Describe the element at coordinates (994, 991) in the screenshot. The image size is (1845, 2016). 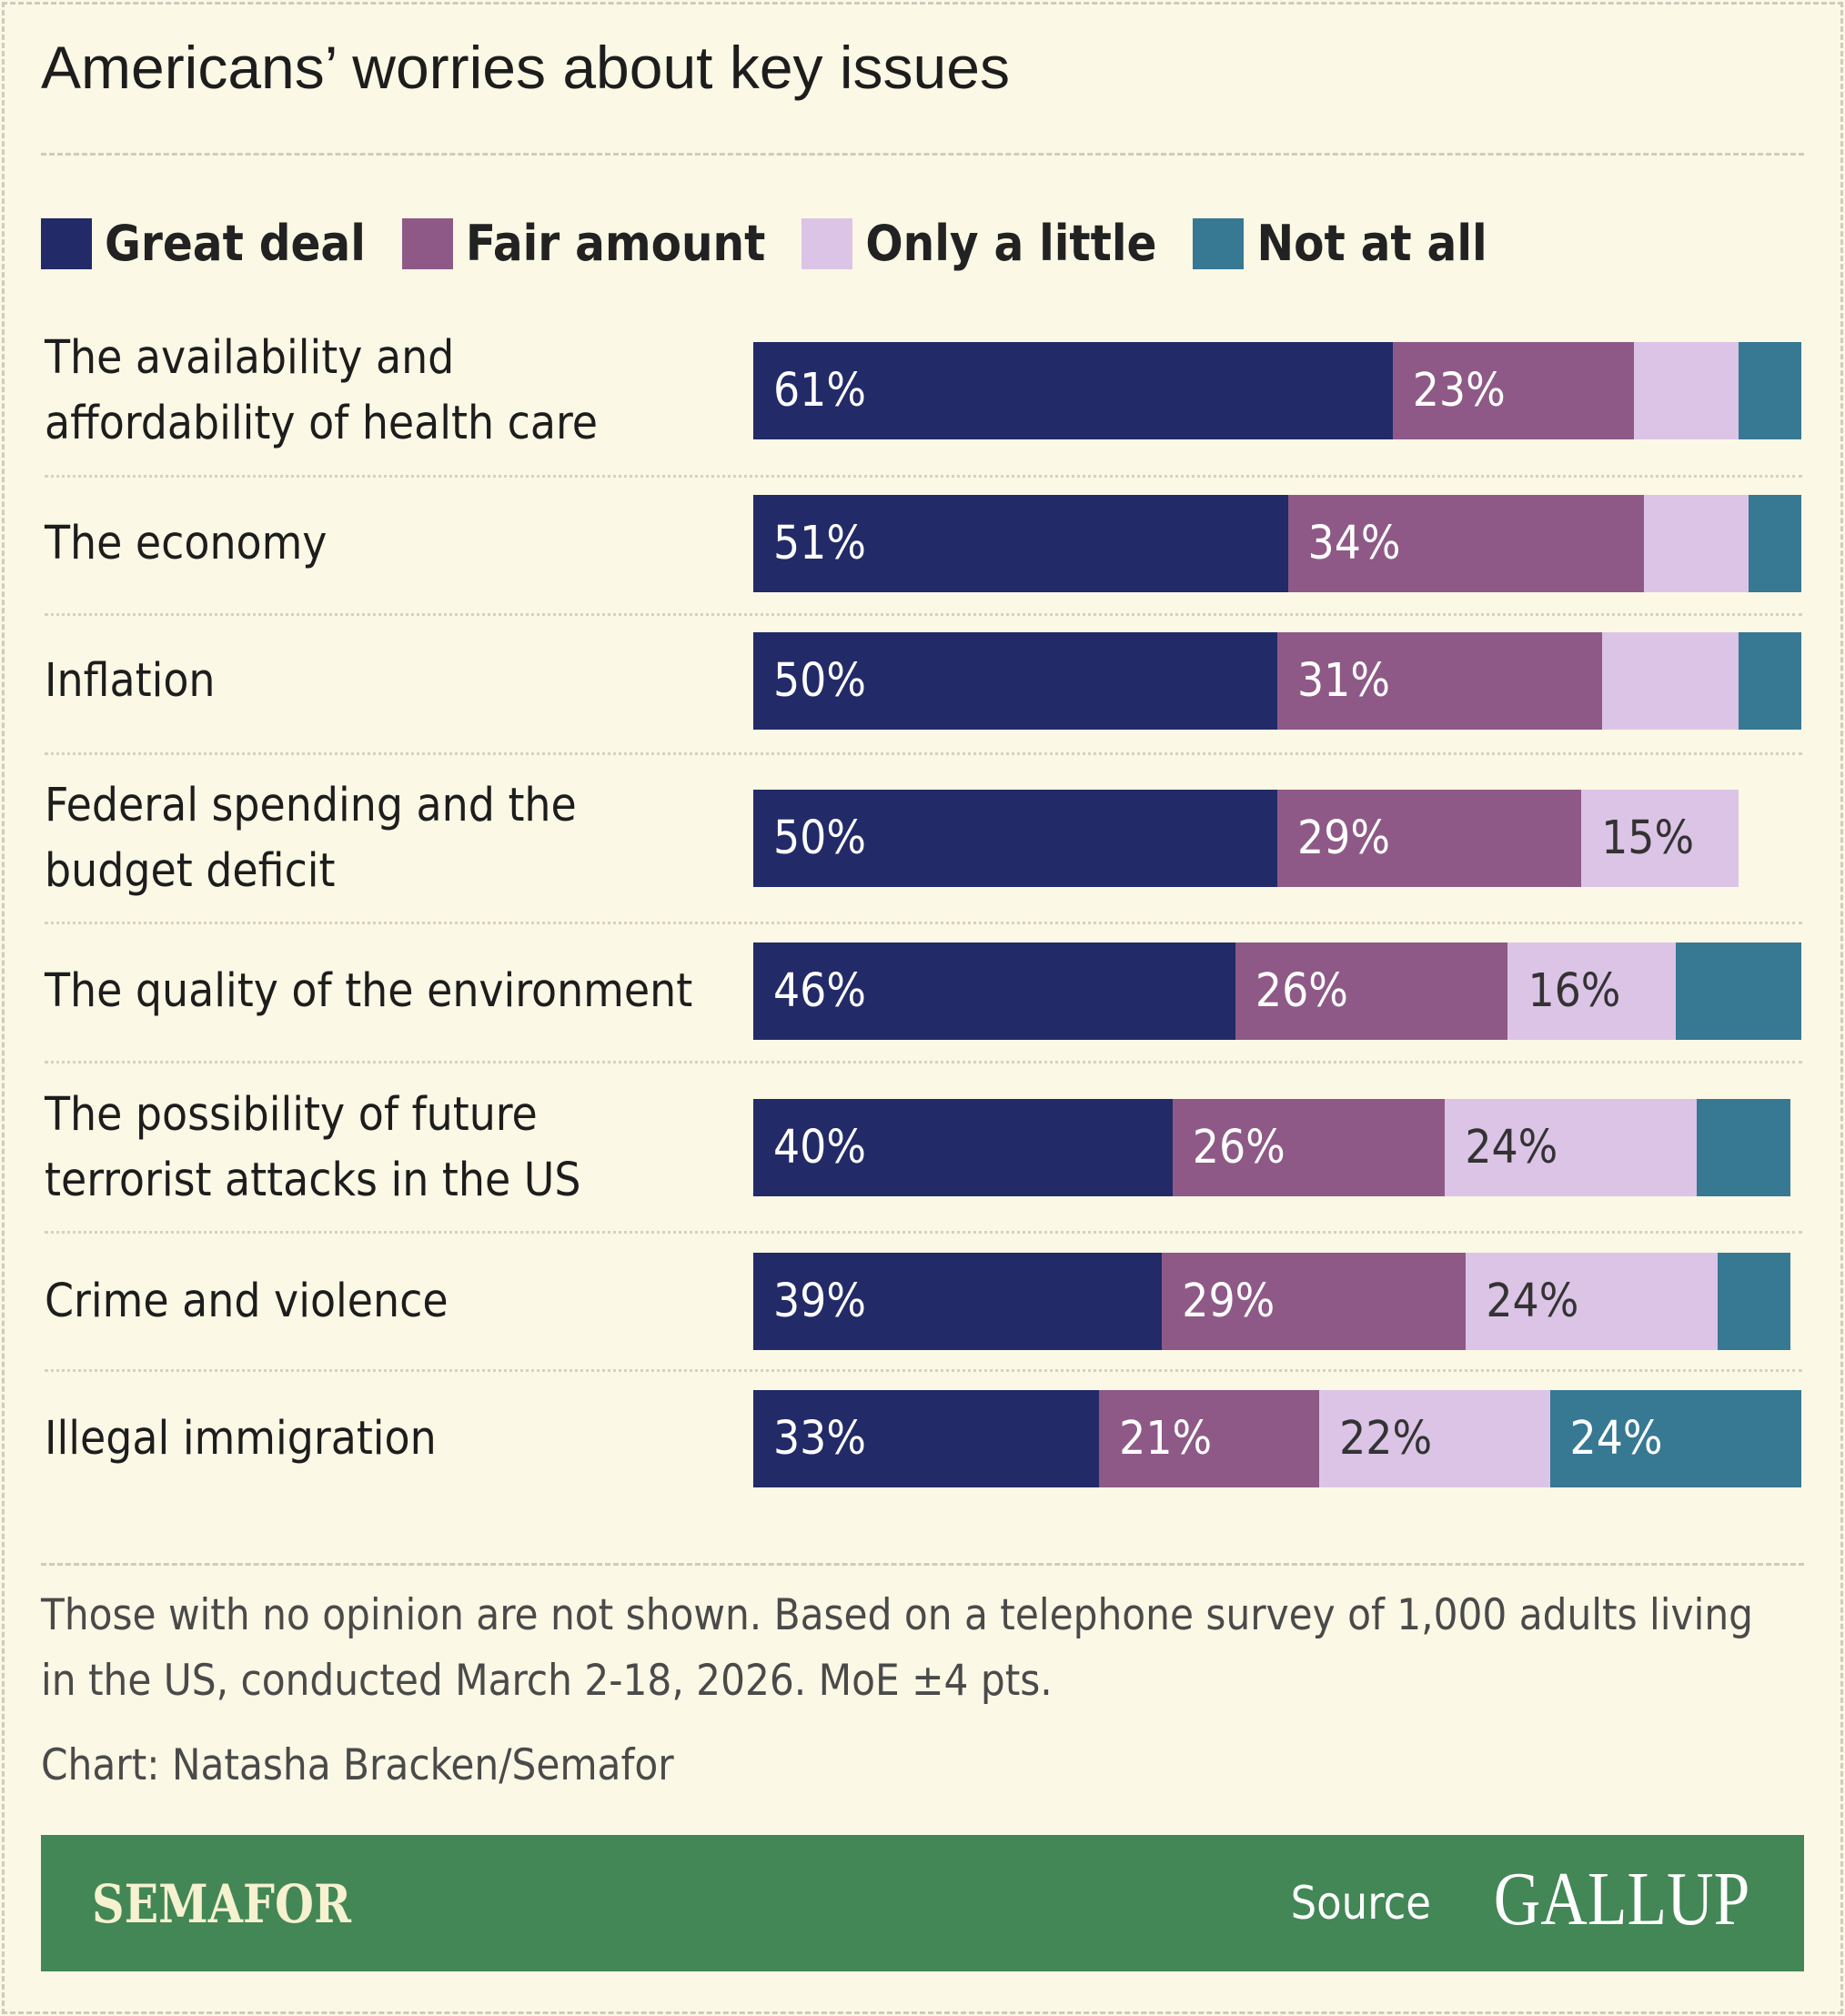
I see `bar-segment-great-deal: 46%` at that location.